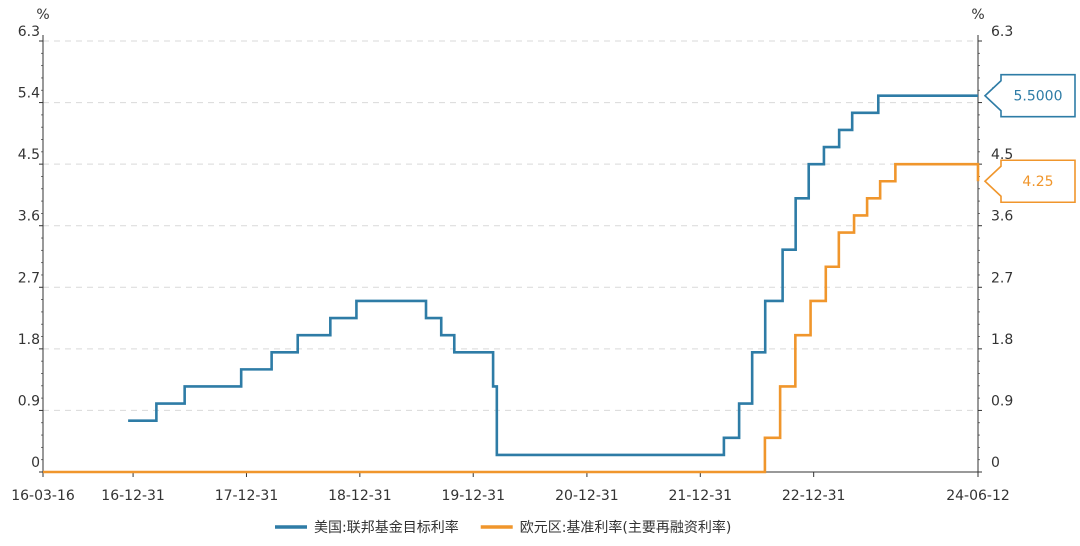  What do you see at coordinates (247, 496) in the screenshot?
I see `x-tick-label: 17-12-31` at bounding box center [247, 496].